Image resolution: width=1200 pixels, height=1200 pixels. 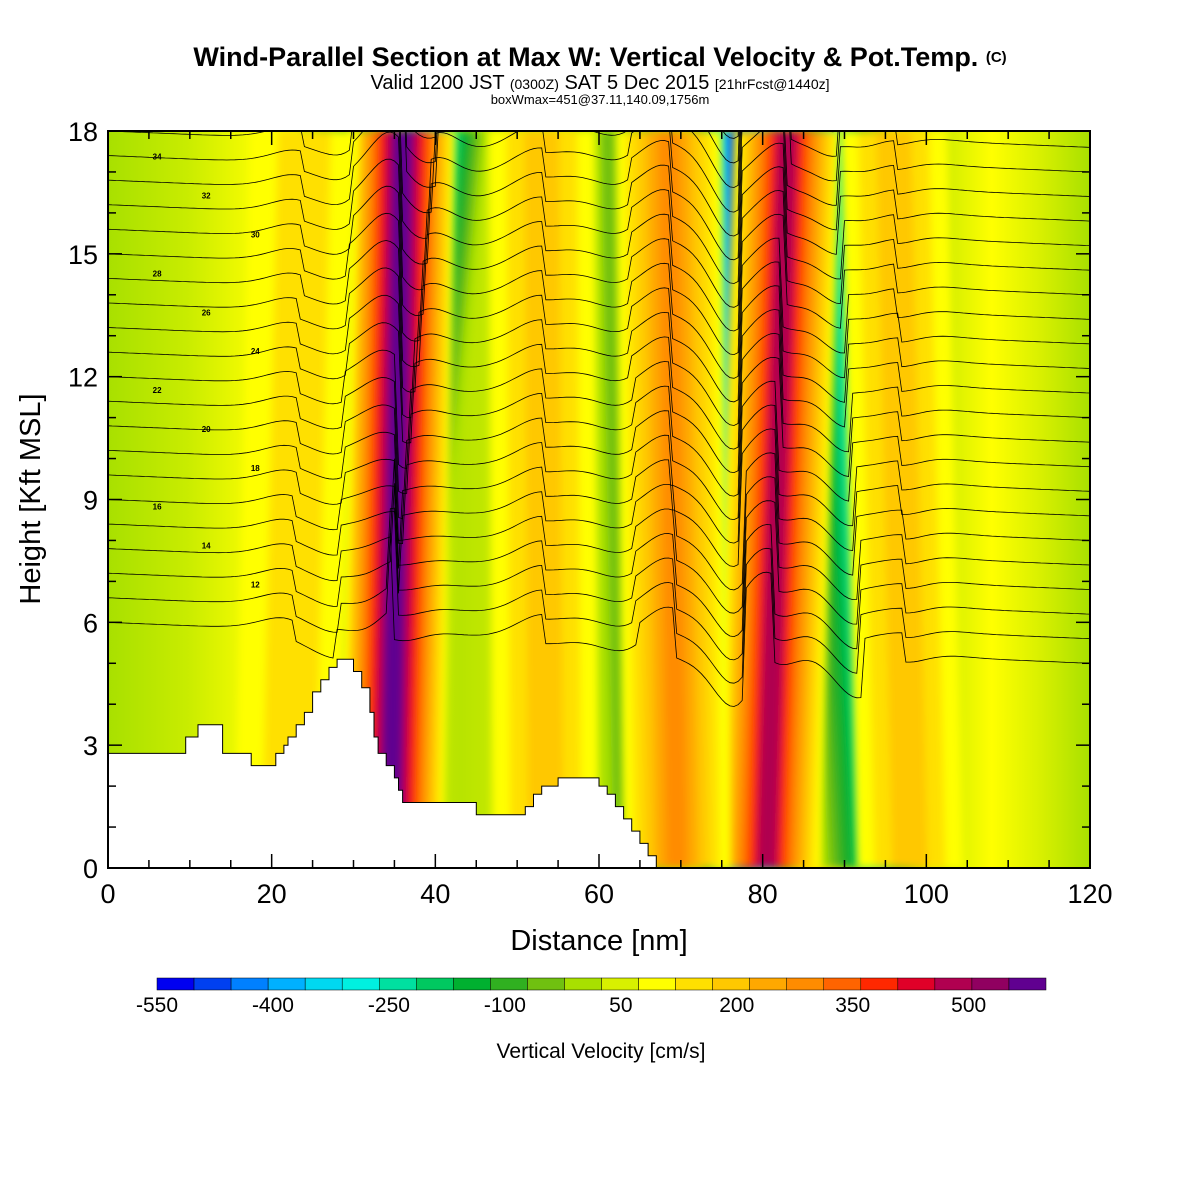 I want to click on y-tick-label: 9, so click(x=90, y=501).